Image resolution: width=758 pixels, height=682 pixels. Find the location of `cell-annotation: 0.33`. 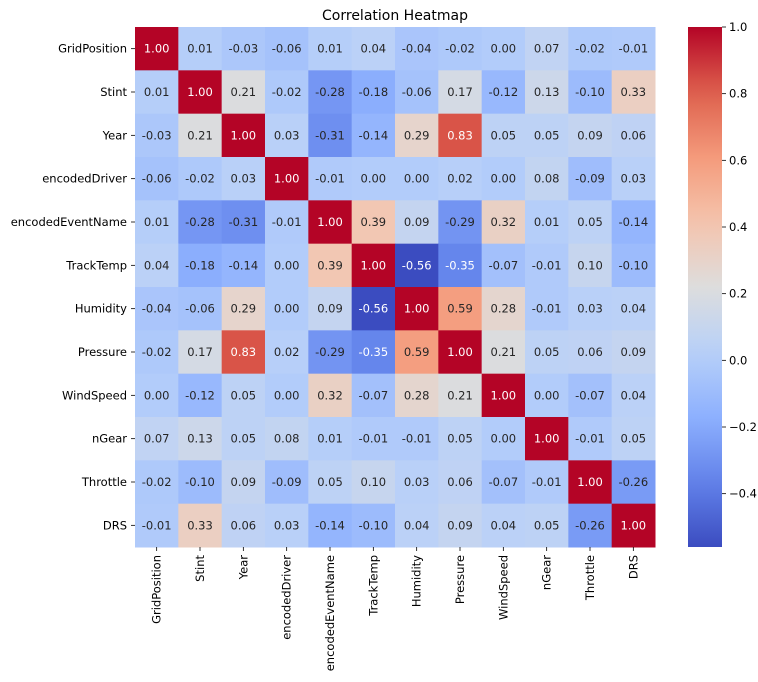

cell-annotation: 0.33 is located at coordinates (200, 525).